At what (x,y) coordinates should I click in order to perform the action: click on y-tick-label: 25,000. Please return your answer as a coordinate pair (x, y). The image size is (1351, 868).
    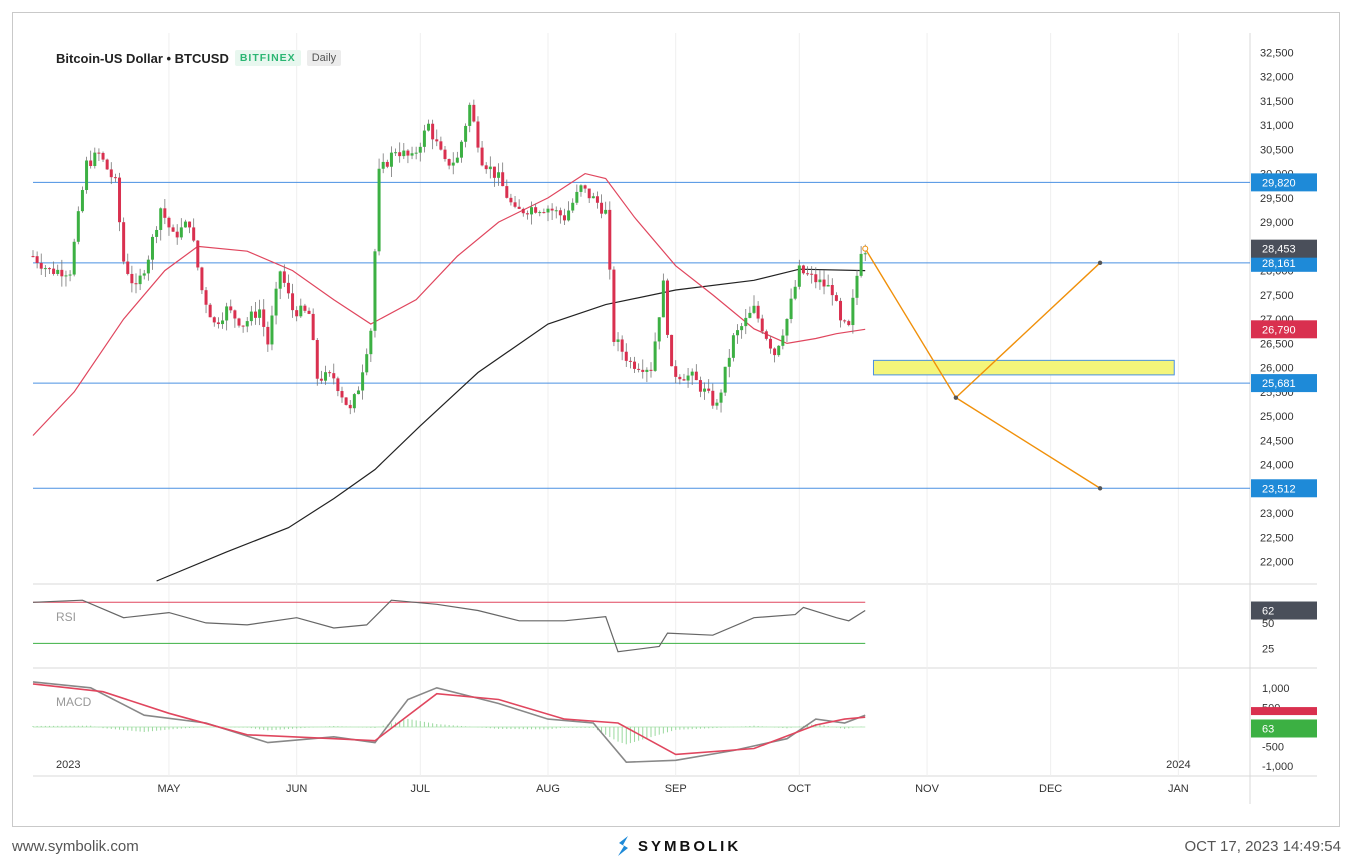
    Looking at the image, I should click on (1277, 417).